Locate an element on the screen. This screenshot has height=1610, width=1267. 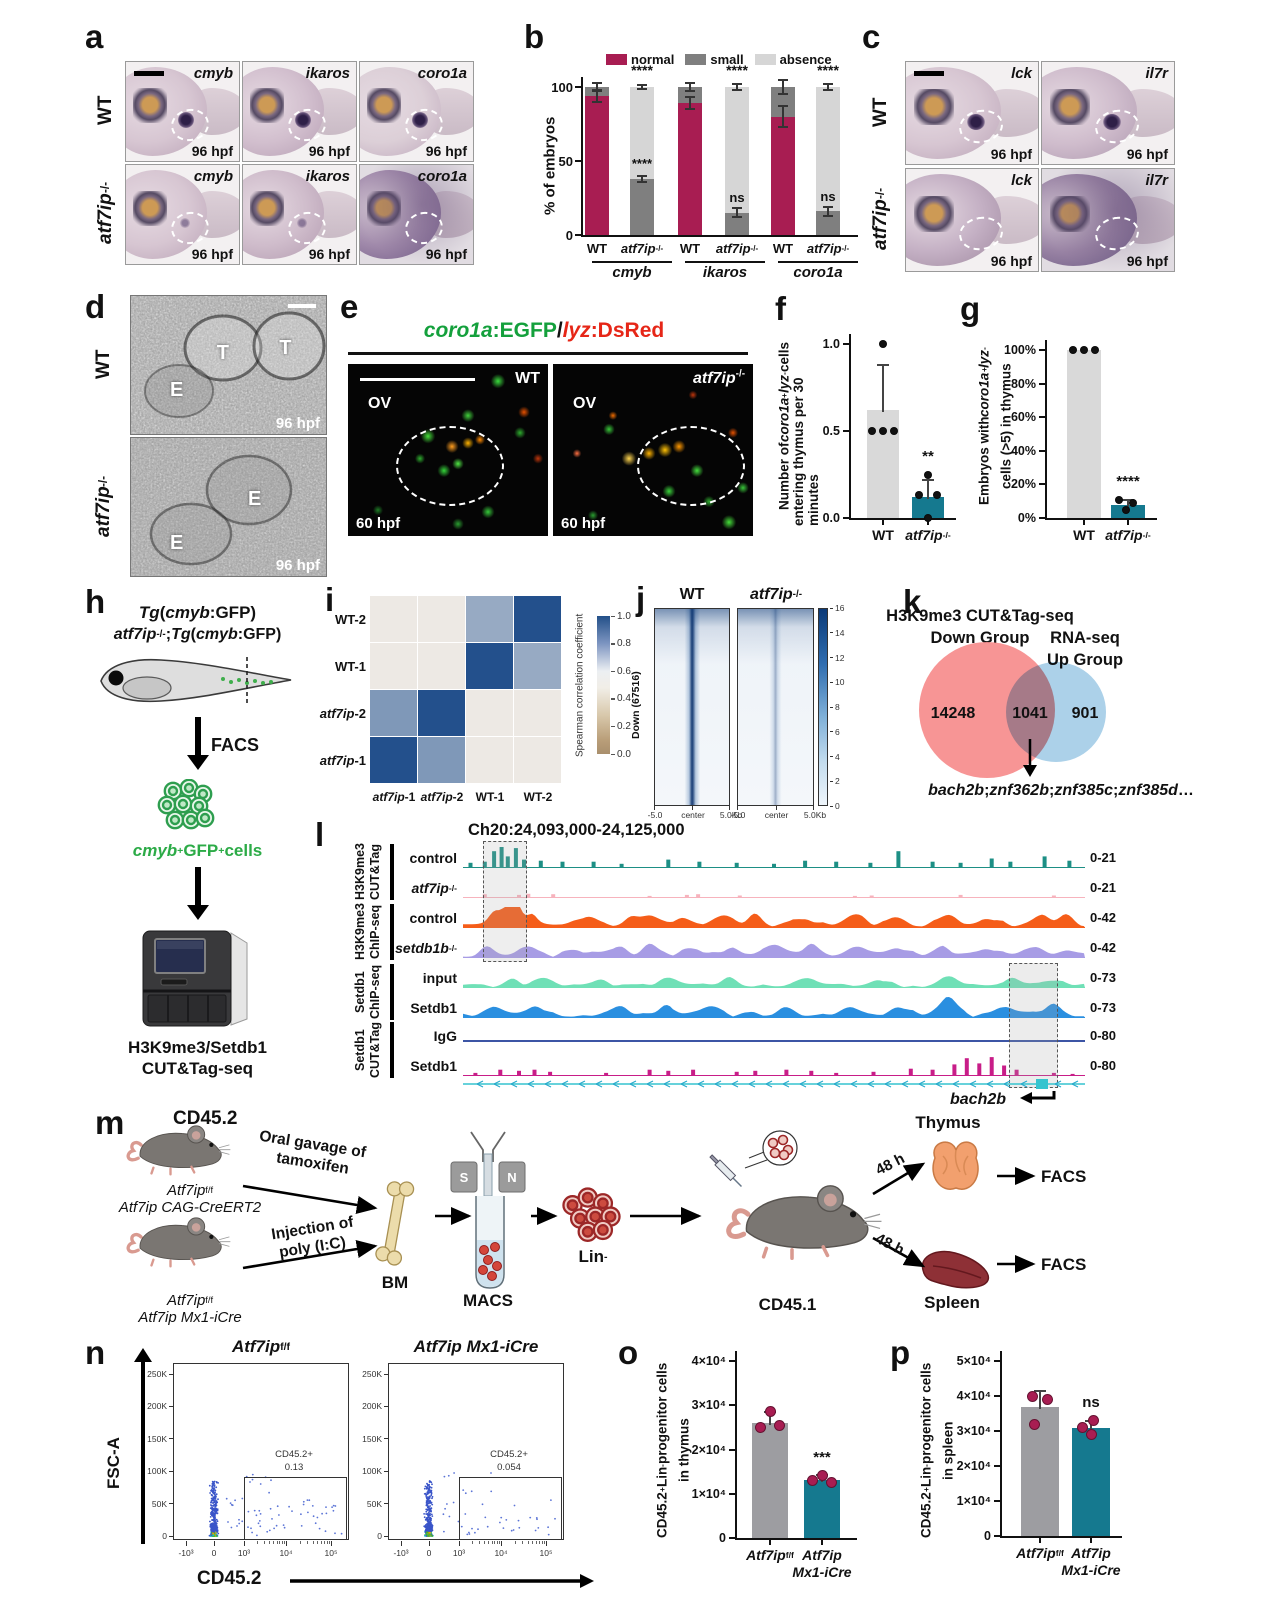
y-tick-label: 4×10⁴ is located at coordinates (708, 1361).